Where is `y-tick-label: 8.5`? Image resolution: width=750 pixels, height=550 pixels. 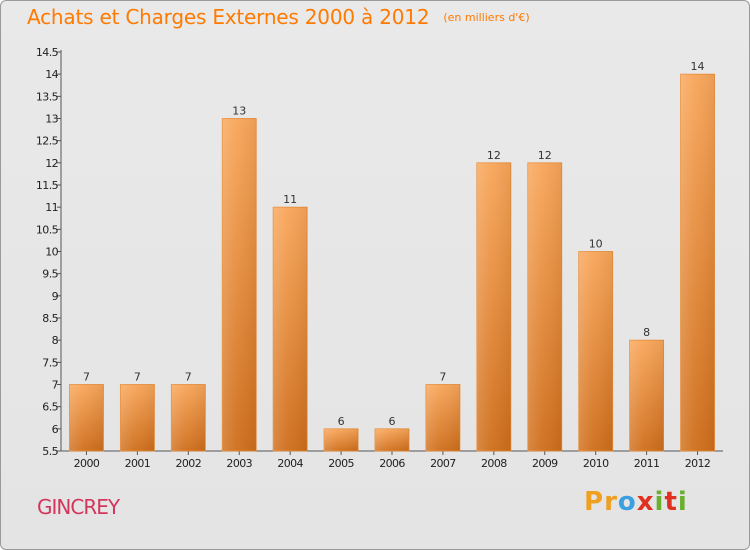
y-tick-label: 8.5 is located at coordinates (50, 318).